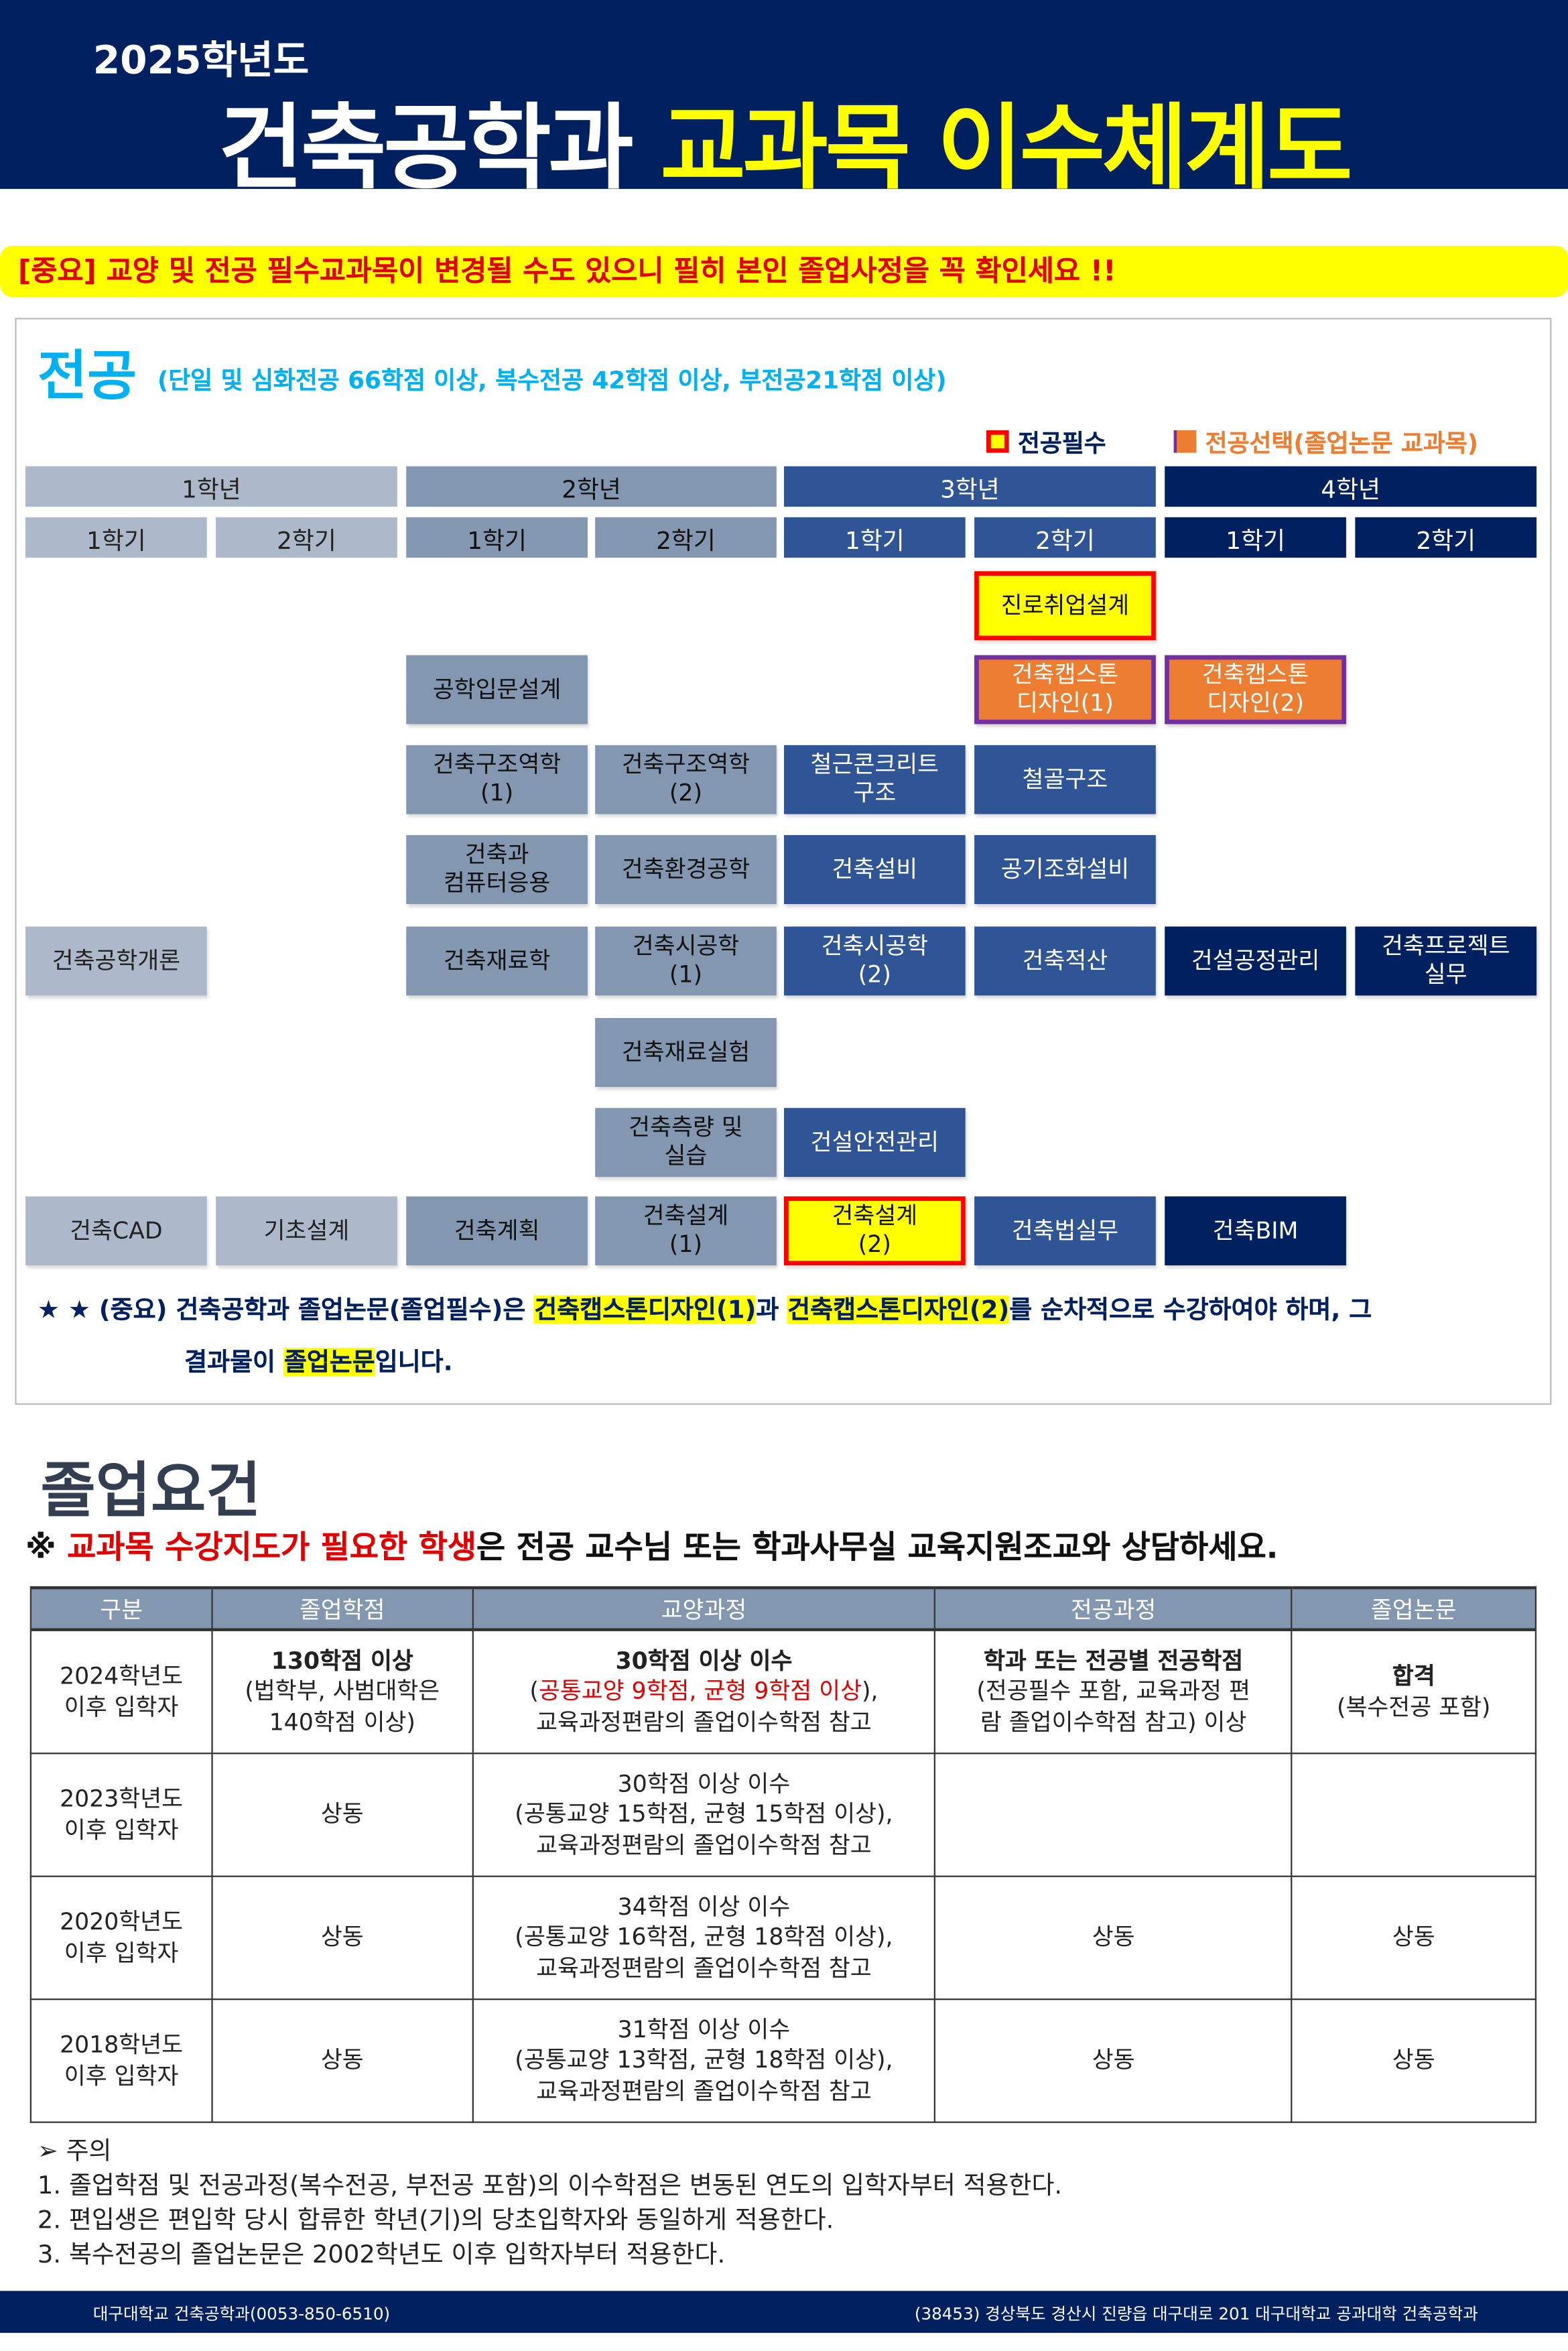 The width and height of the screenshot is (1568, 2351). Describe the element at coordinates (1351, 487) in the screenshot. I see `year-header: 4학년` at that location.